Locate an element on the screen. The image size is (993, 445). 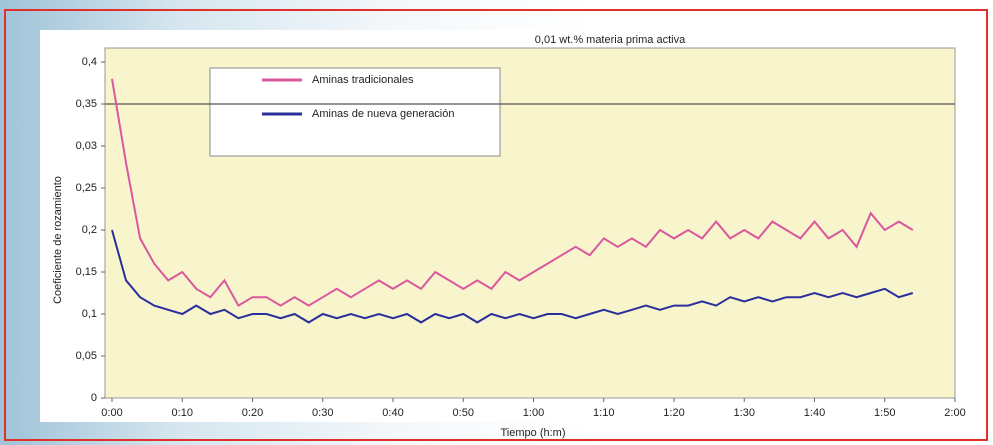
y-tick-label: 0,35 is located at coordinates (86, 104).